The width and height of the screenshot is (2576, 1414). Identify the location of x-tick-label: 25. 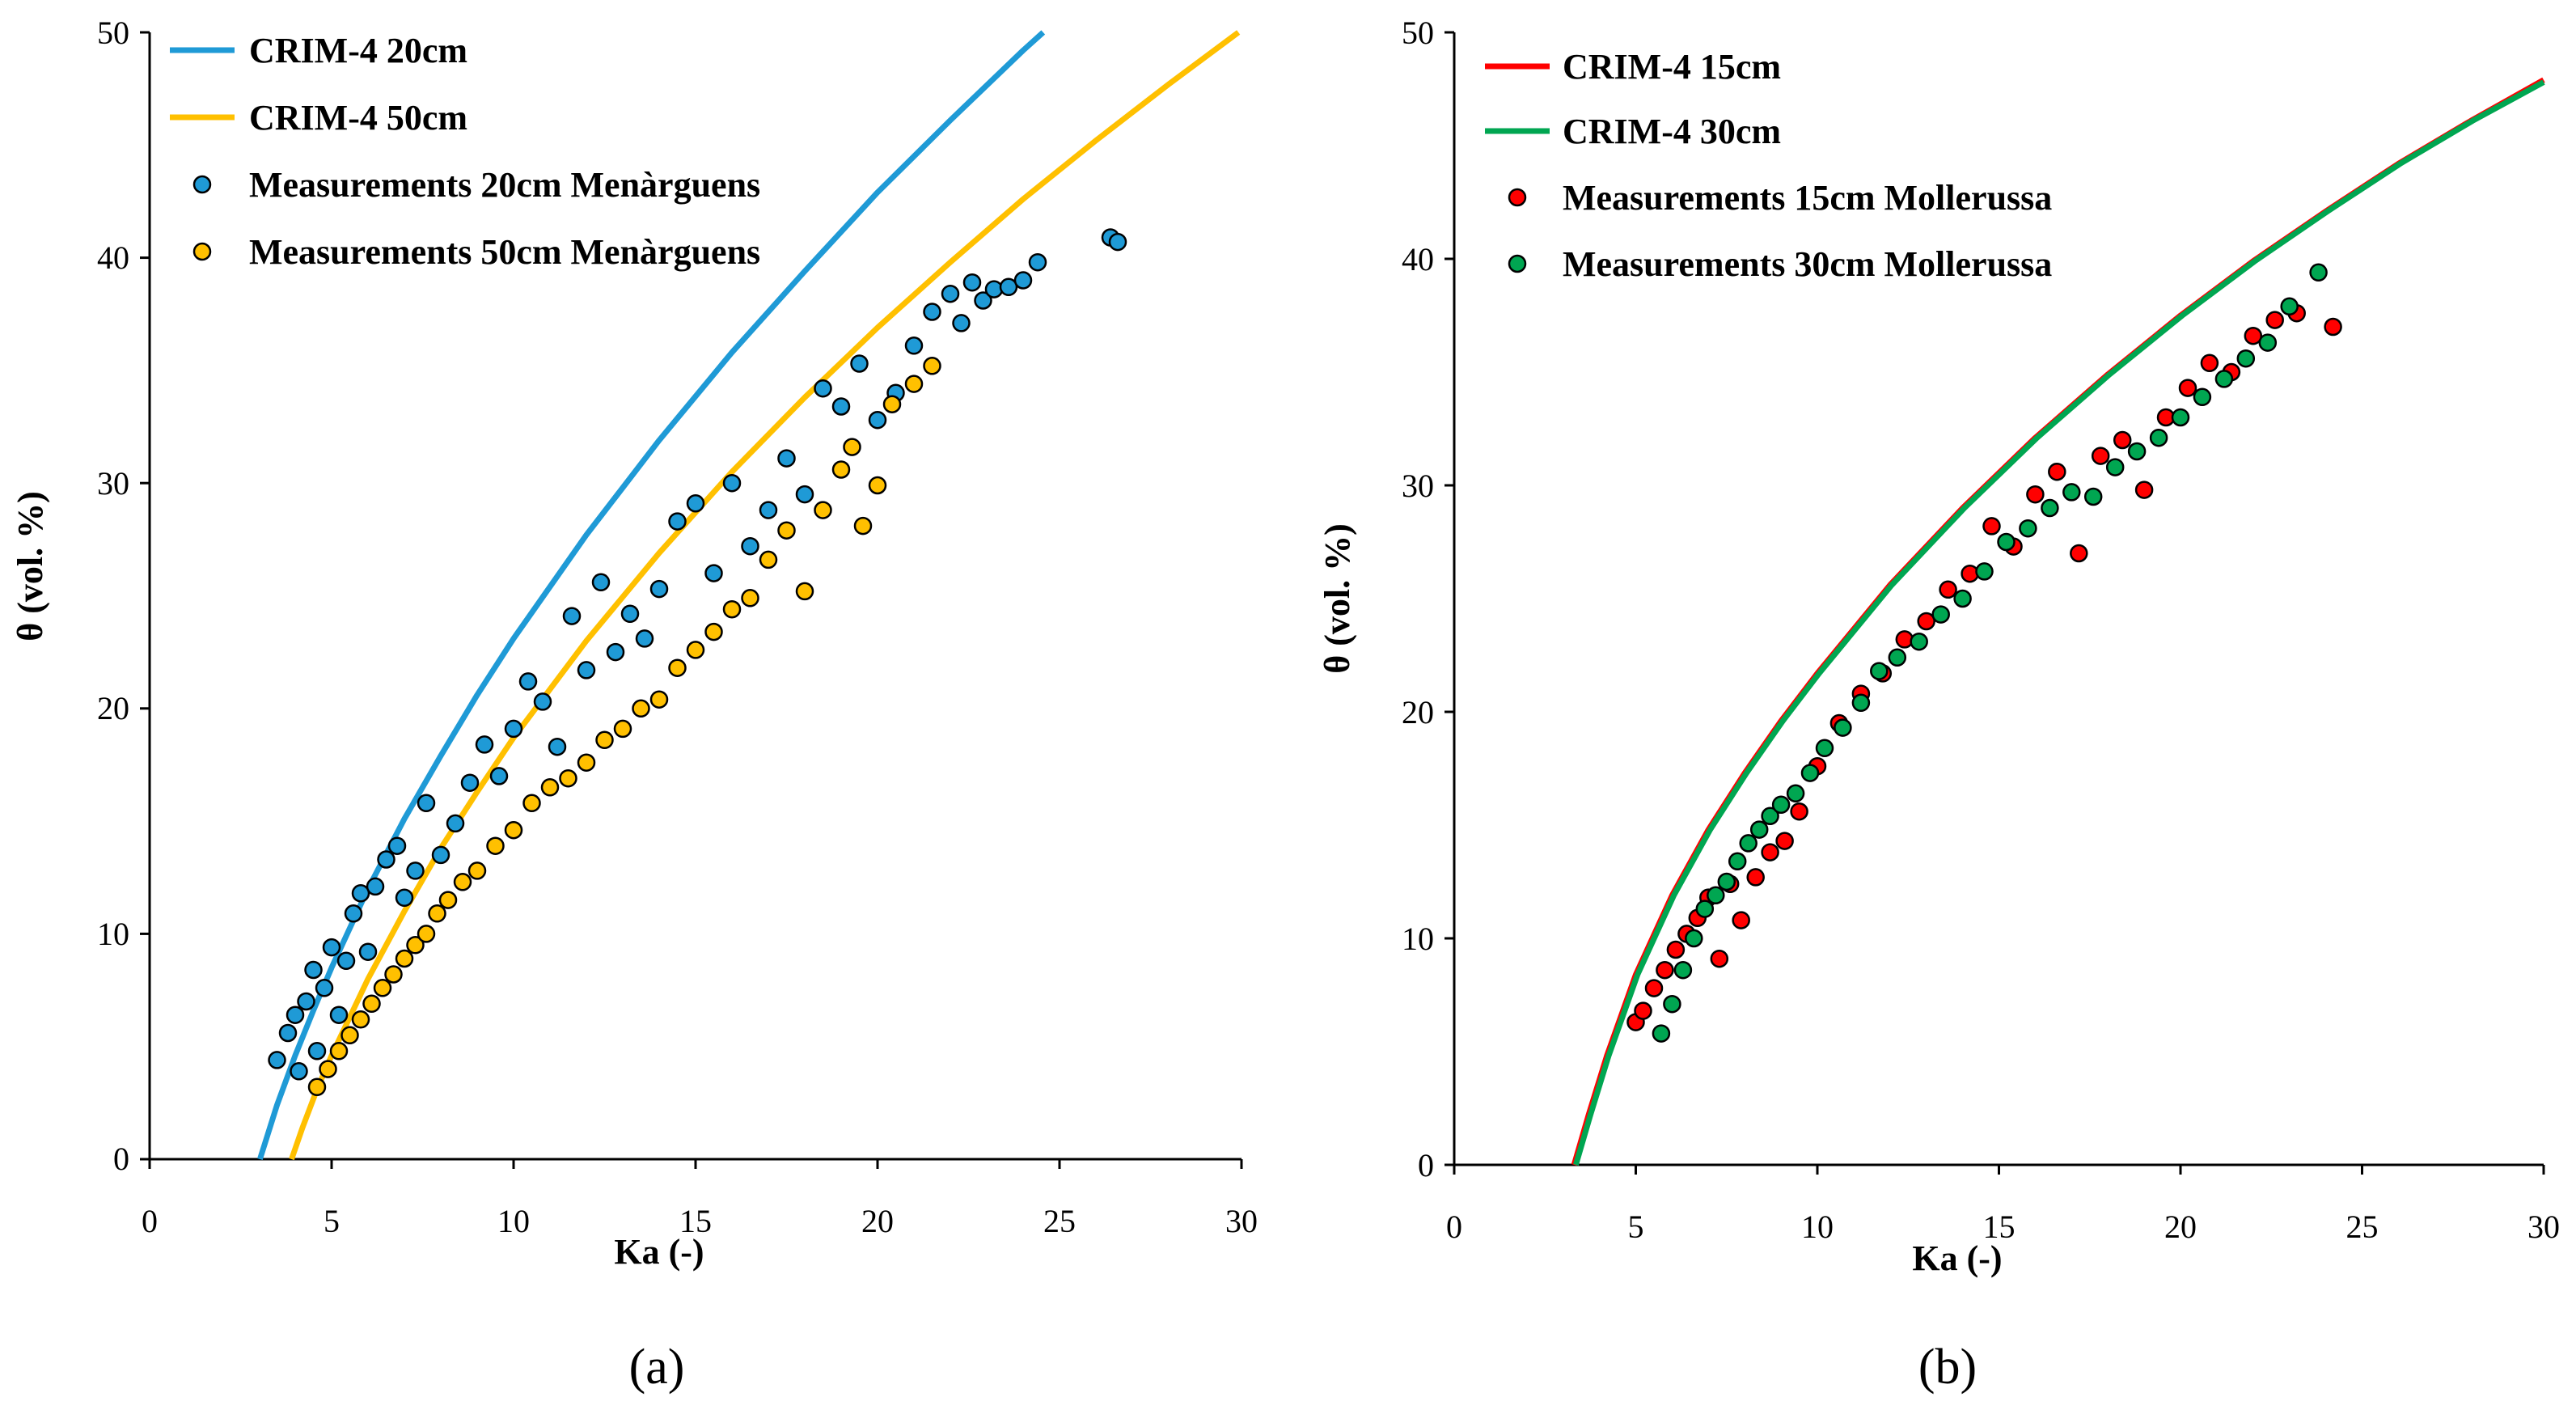
(2362, 1227).